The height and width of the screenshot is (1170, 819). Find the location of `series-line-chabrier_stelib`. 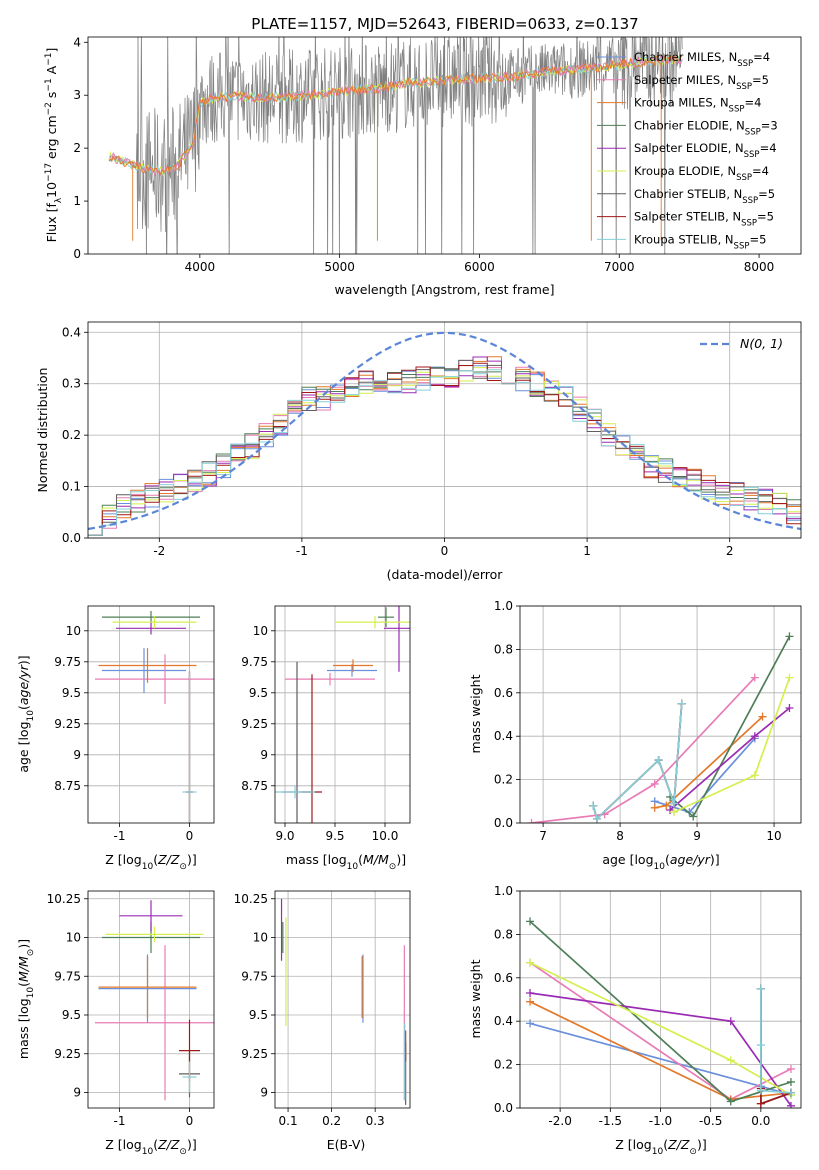

series-line-chabrier_stelib is located at coordinates (637, 762).